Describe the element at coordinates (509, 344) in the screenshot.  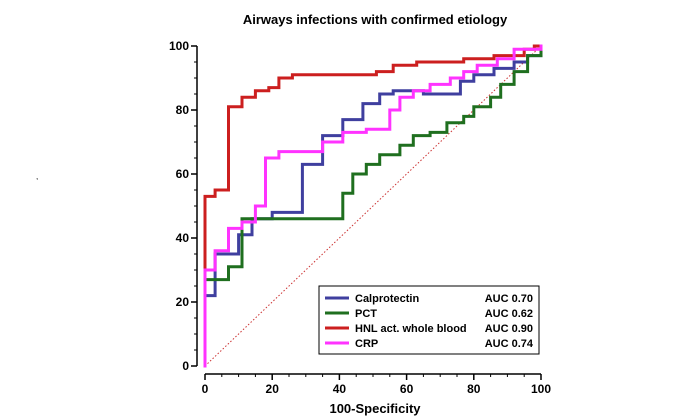
I see `legend-auc-value: AUC 0.74` at that location.